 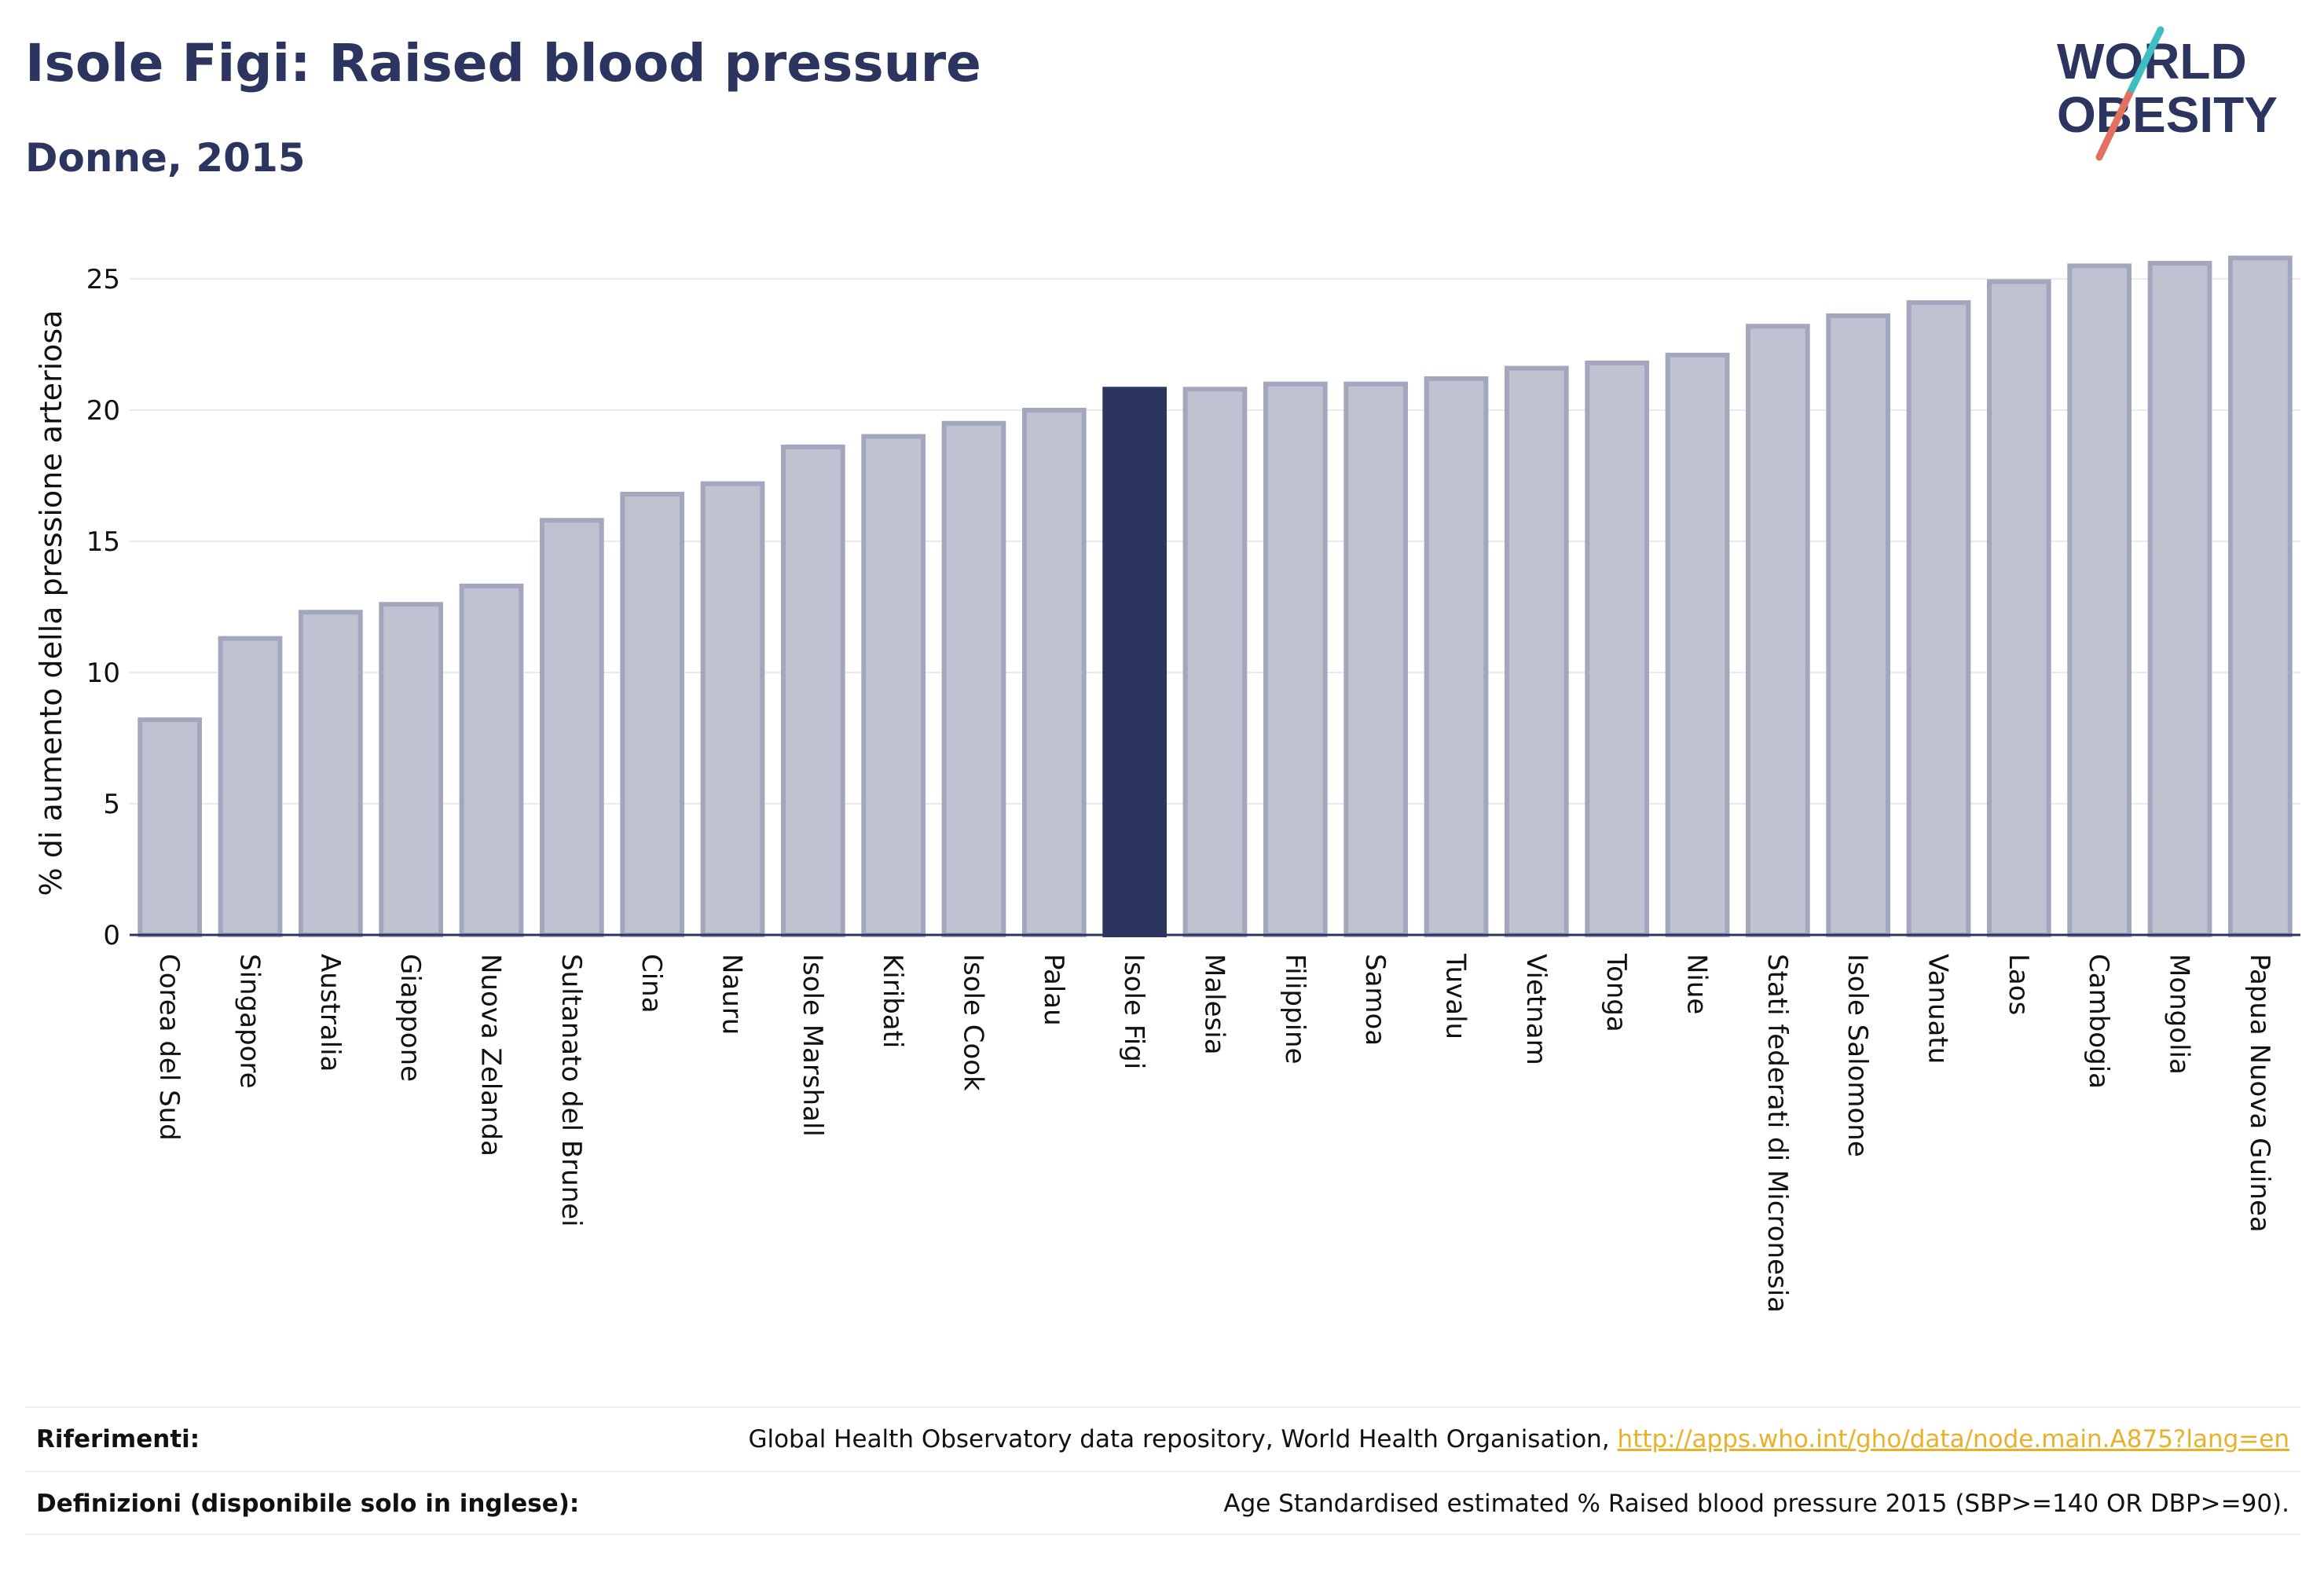 I want to click on x-tick-label: Isole Cook, so click(x=973, y=1022).